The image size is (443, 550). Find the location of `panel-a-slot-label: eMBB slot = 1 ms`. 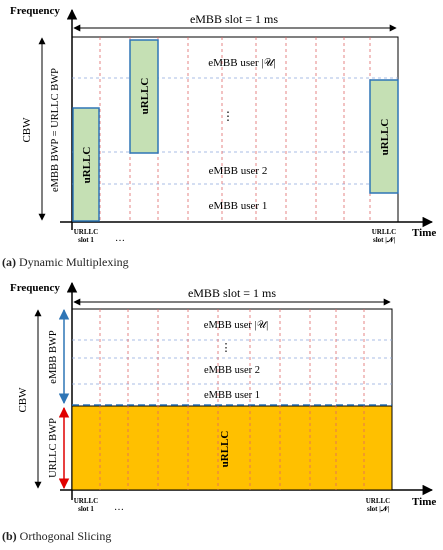

panel-a-slot-label: eMBB slot = 1 ms is located at coordinates (234, 19).